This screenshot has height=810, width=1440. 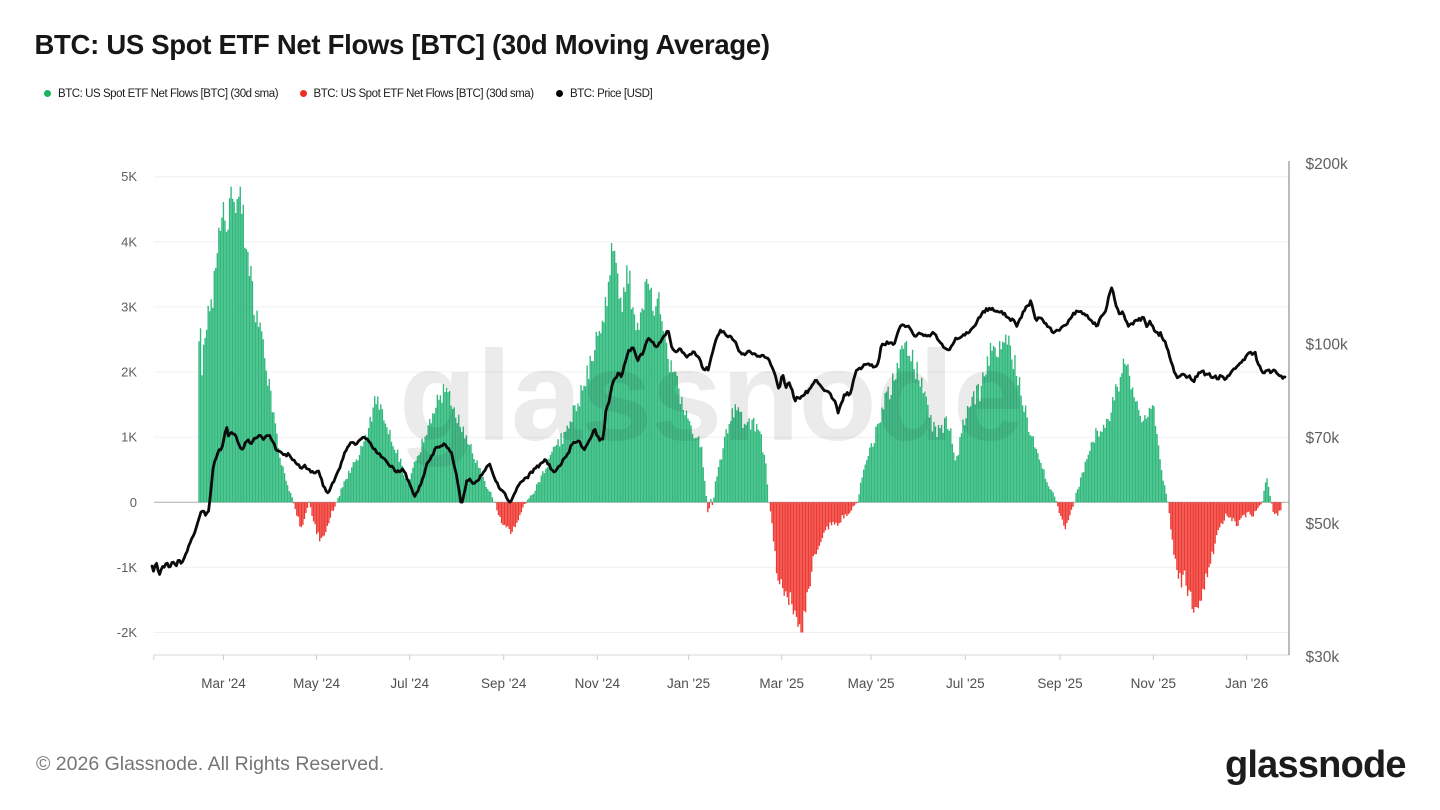 I want to click on svg-text: May '25, so click(x=871, y=683).